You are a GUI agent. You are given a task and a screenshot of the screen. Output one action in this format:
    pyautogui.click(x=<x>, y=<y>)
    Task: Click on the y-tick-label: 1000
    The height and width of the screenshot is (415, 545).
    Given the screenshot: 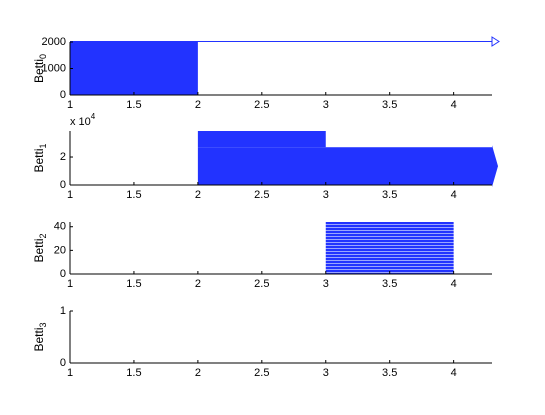 What is the action you would take?
    pyautogui.click(x=54, y=68)
    